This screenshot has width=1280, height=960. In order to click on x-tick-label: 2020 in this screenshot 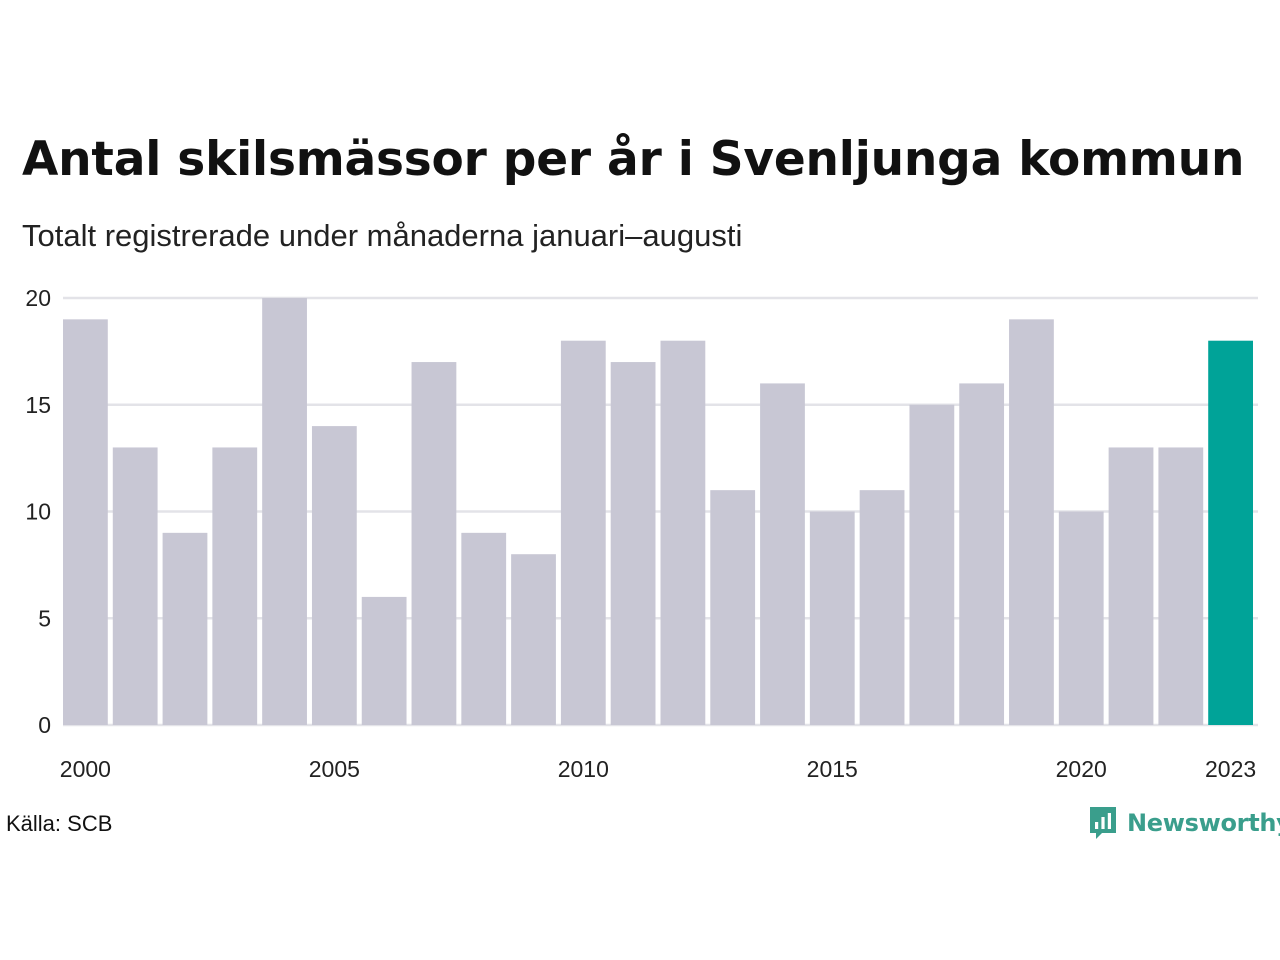, I will do `click(1081, 769)`.